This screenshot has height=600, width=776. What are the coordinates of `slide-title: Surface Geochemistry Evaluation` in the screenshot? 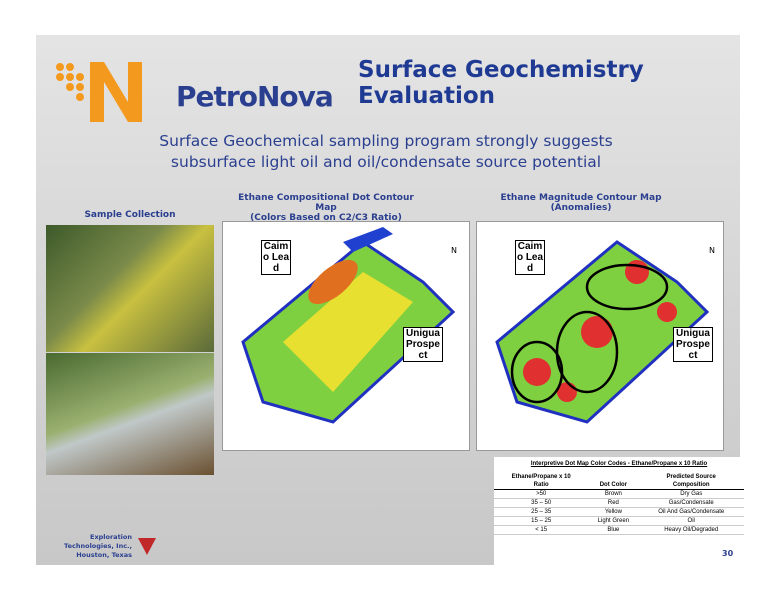 It's located at (501, 83).